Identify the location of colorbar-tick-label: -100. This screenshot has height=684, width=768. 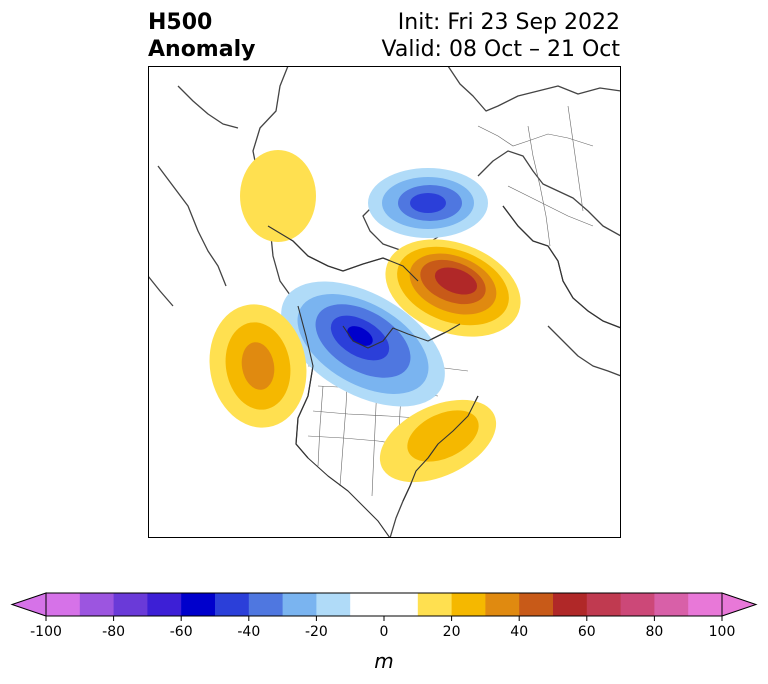
(46, 632).